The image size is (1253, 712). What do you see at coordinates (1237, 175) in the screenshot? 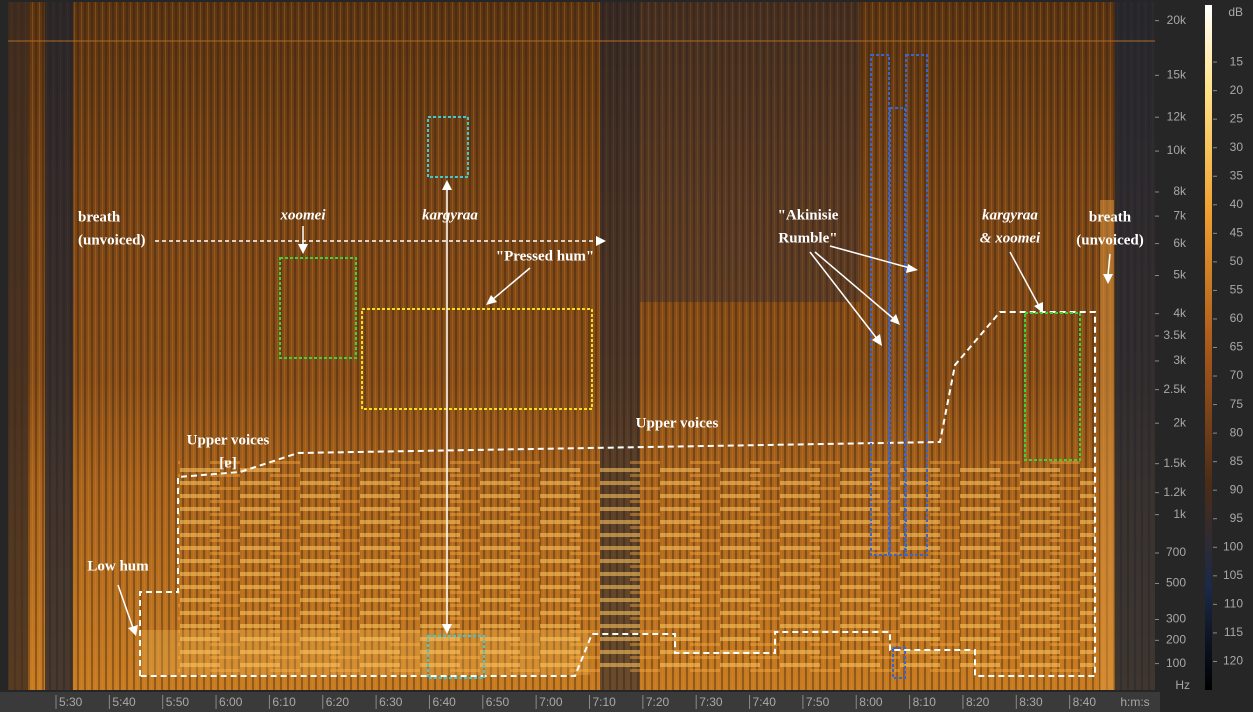
I see `colorbar-tick-label: 35` at bounding box center [1237, 175].